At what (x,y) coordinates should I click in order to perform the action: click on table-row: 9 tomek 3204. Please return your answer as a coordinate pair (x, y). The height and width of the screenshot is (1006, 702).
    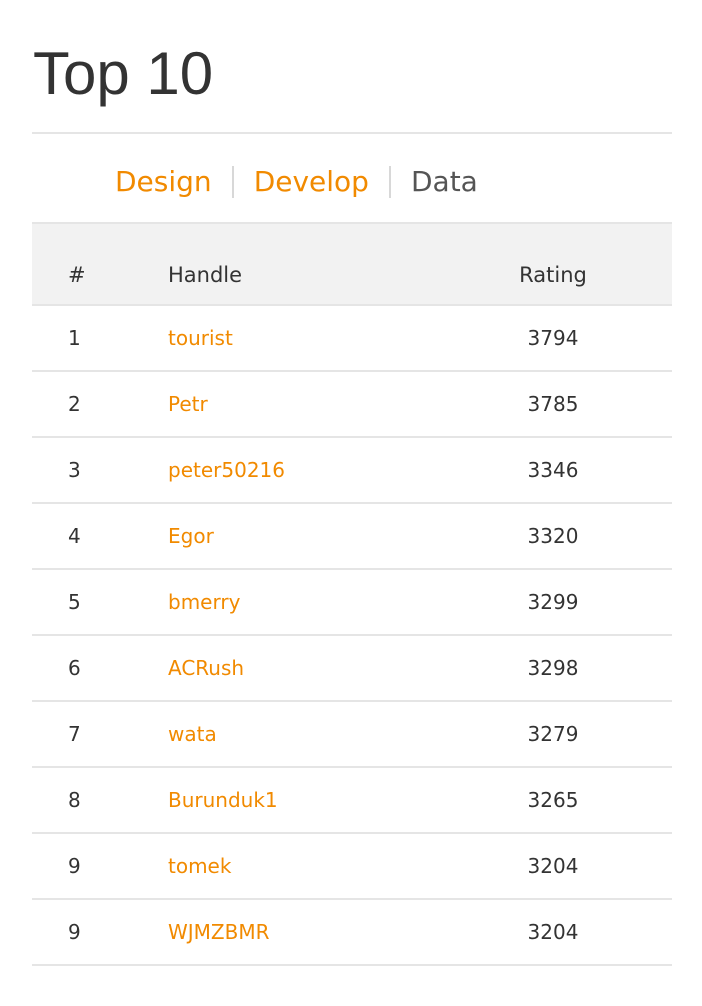
    Looking at the image, I should click on (352, 867).